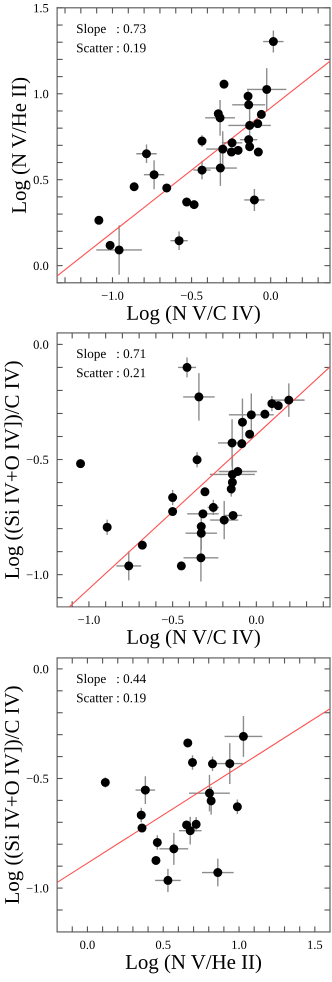 Image resolution: width=332 pixels, height=982 pixels. What do you see at coordinates (111, 30) in the screenshot?
I see `annotation: Slope : 0.73` at bounding box center [111, 30].